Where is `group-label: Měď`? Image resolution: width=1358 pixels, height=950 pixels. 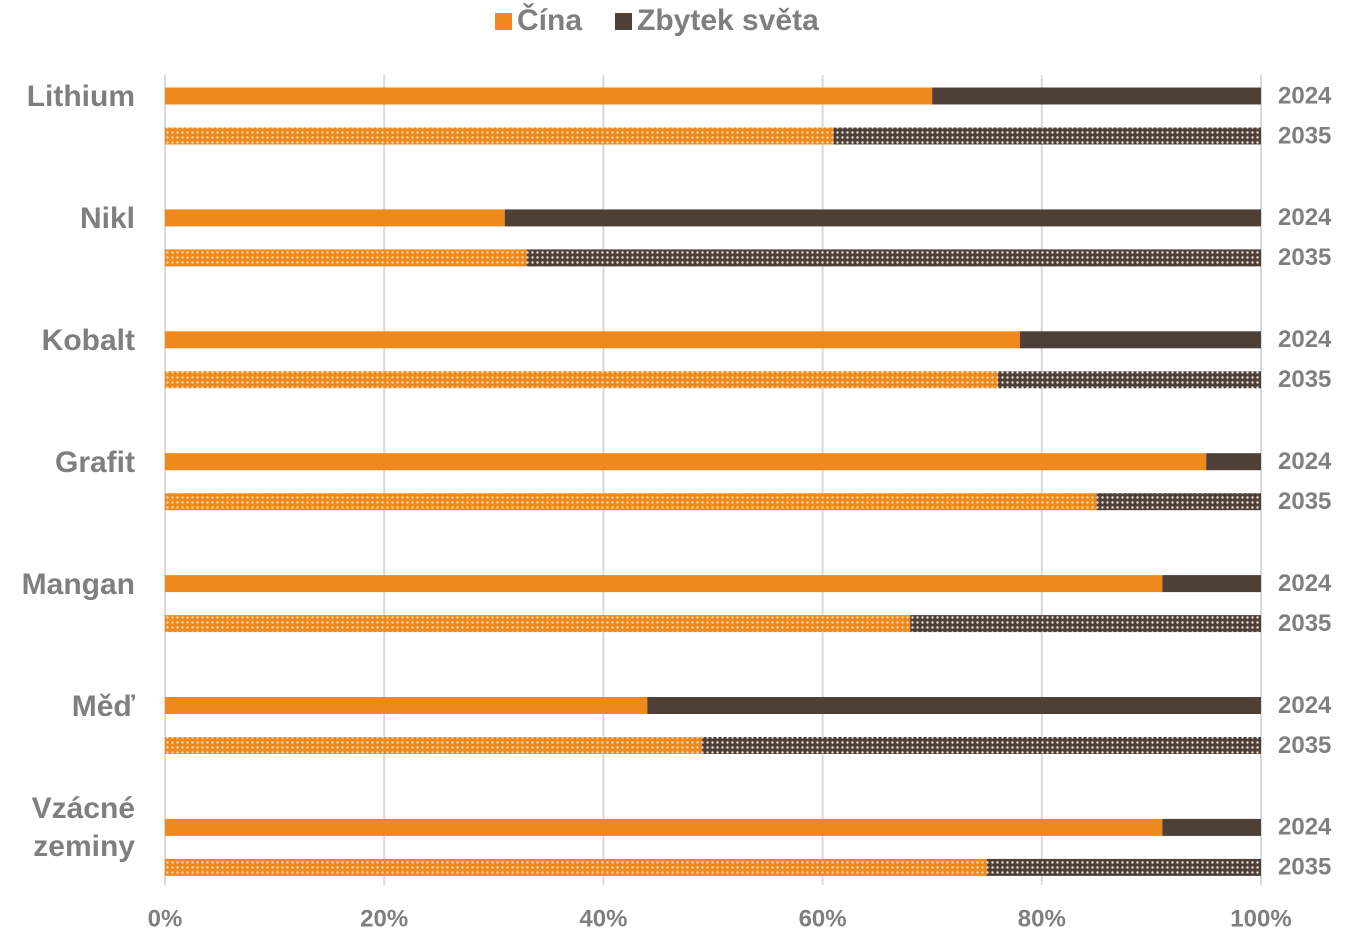 group-label: Měď is located at coordinates (103, 706).